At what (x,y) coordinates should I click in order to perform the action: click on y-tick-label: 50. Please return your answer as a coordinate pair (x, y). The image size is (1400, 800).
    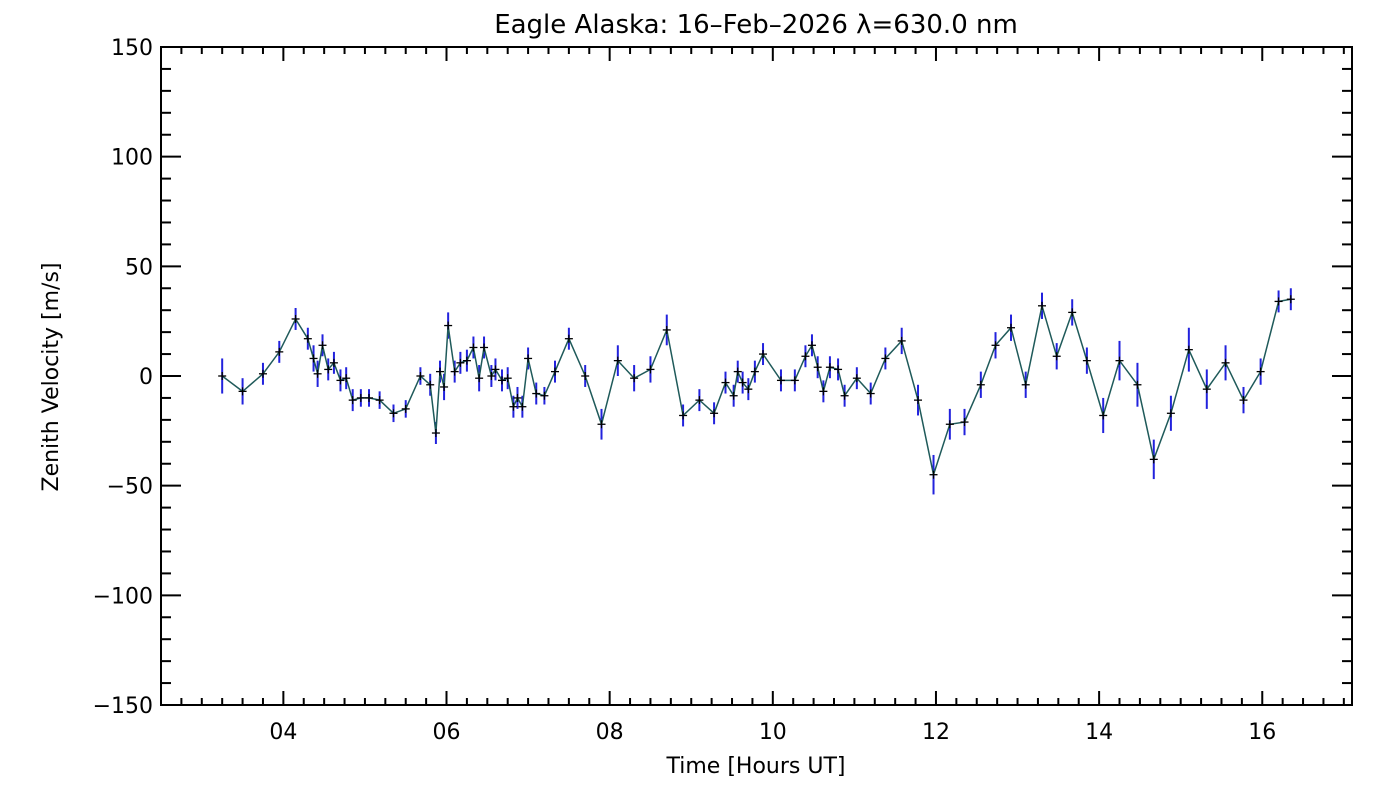
    Looking at the image, I should click on (139, 267).